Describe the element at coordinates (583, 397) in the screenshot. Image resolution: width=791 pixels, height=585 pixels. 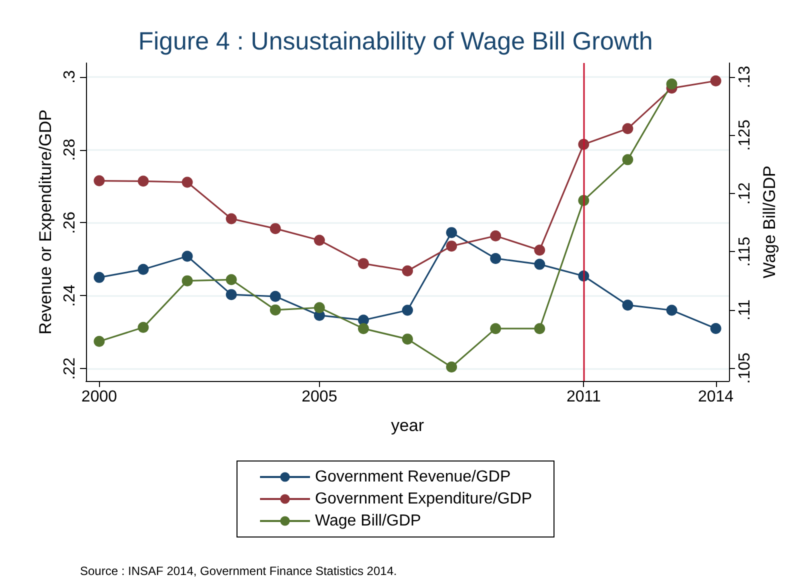
I see `x-tick-label: 2011` at that location.